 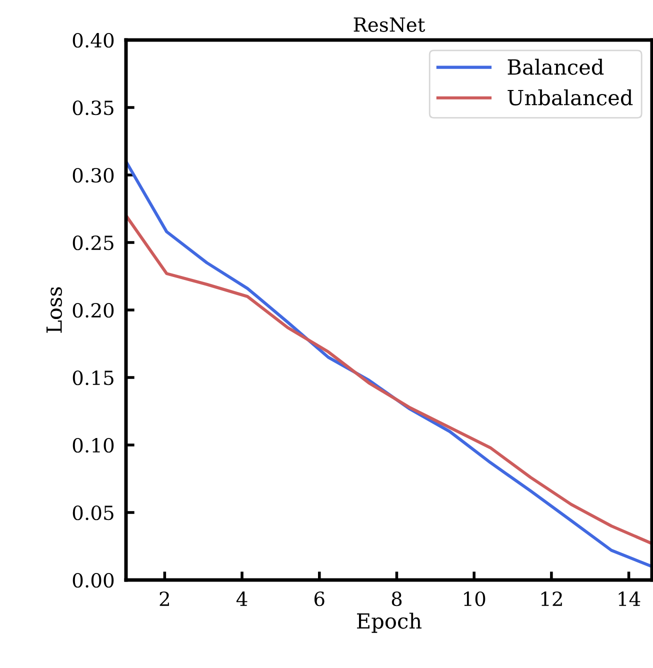 I want to click on y-tick-label: 0.10, so click(x=93, y=445).